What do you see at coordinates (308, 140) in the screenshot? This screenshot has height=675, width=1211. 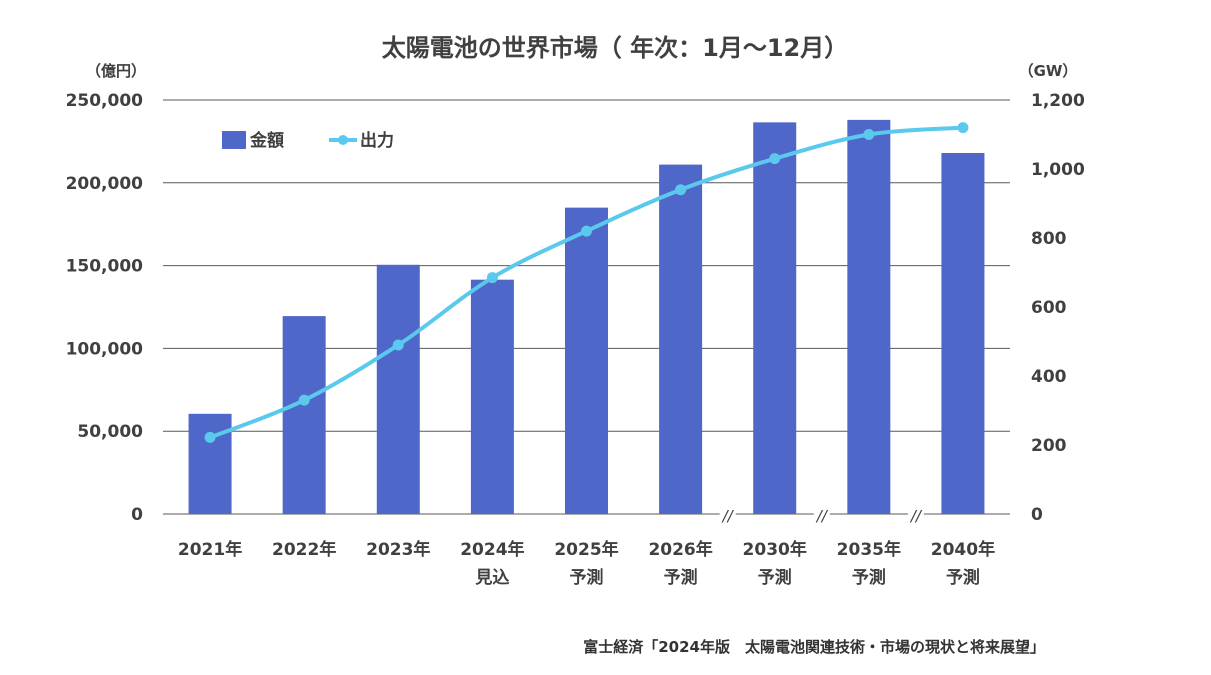 I see `legend: 金額 出力` at bounding box center [308, 140].